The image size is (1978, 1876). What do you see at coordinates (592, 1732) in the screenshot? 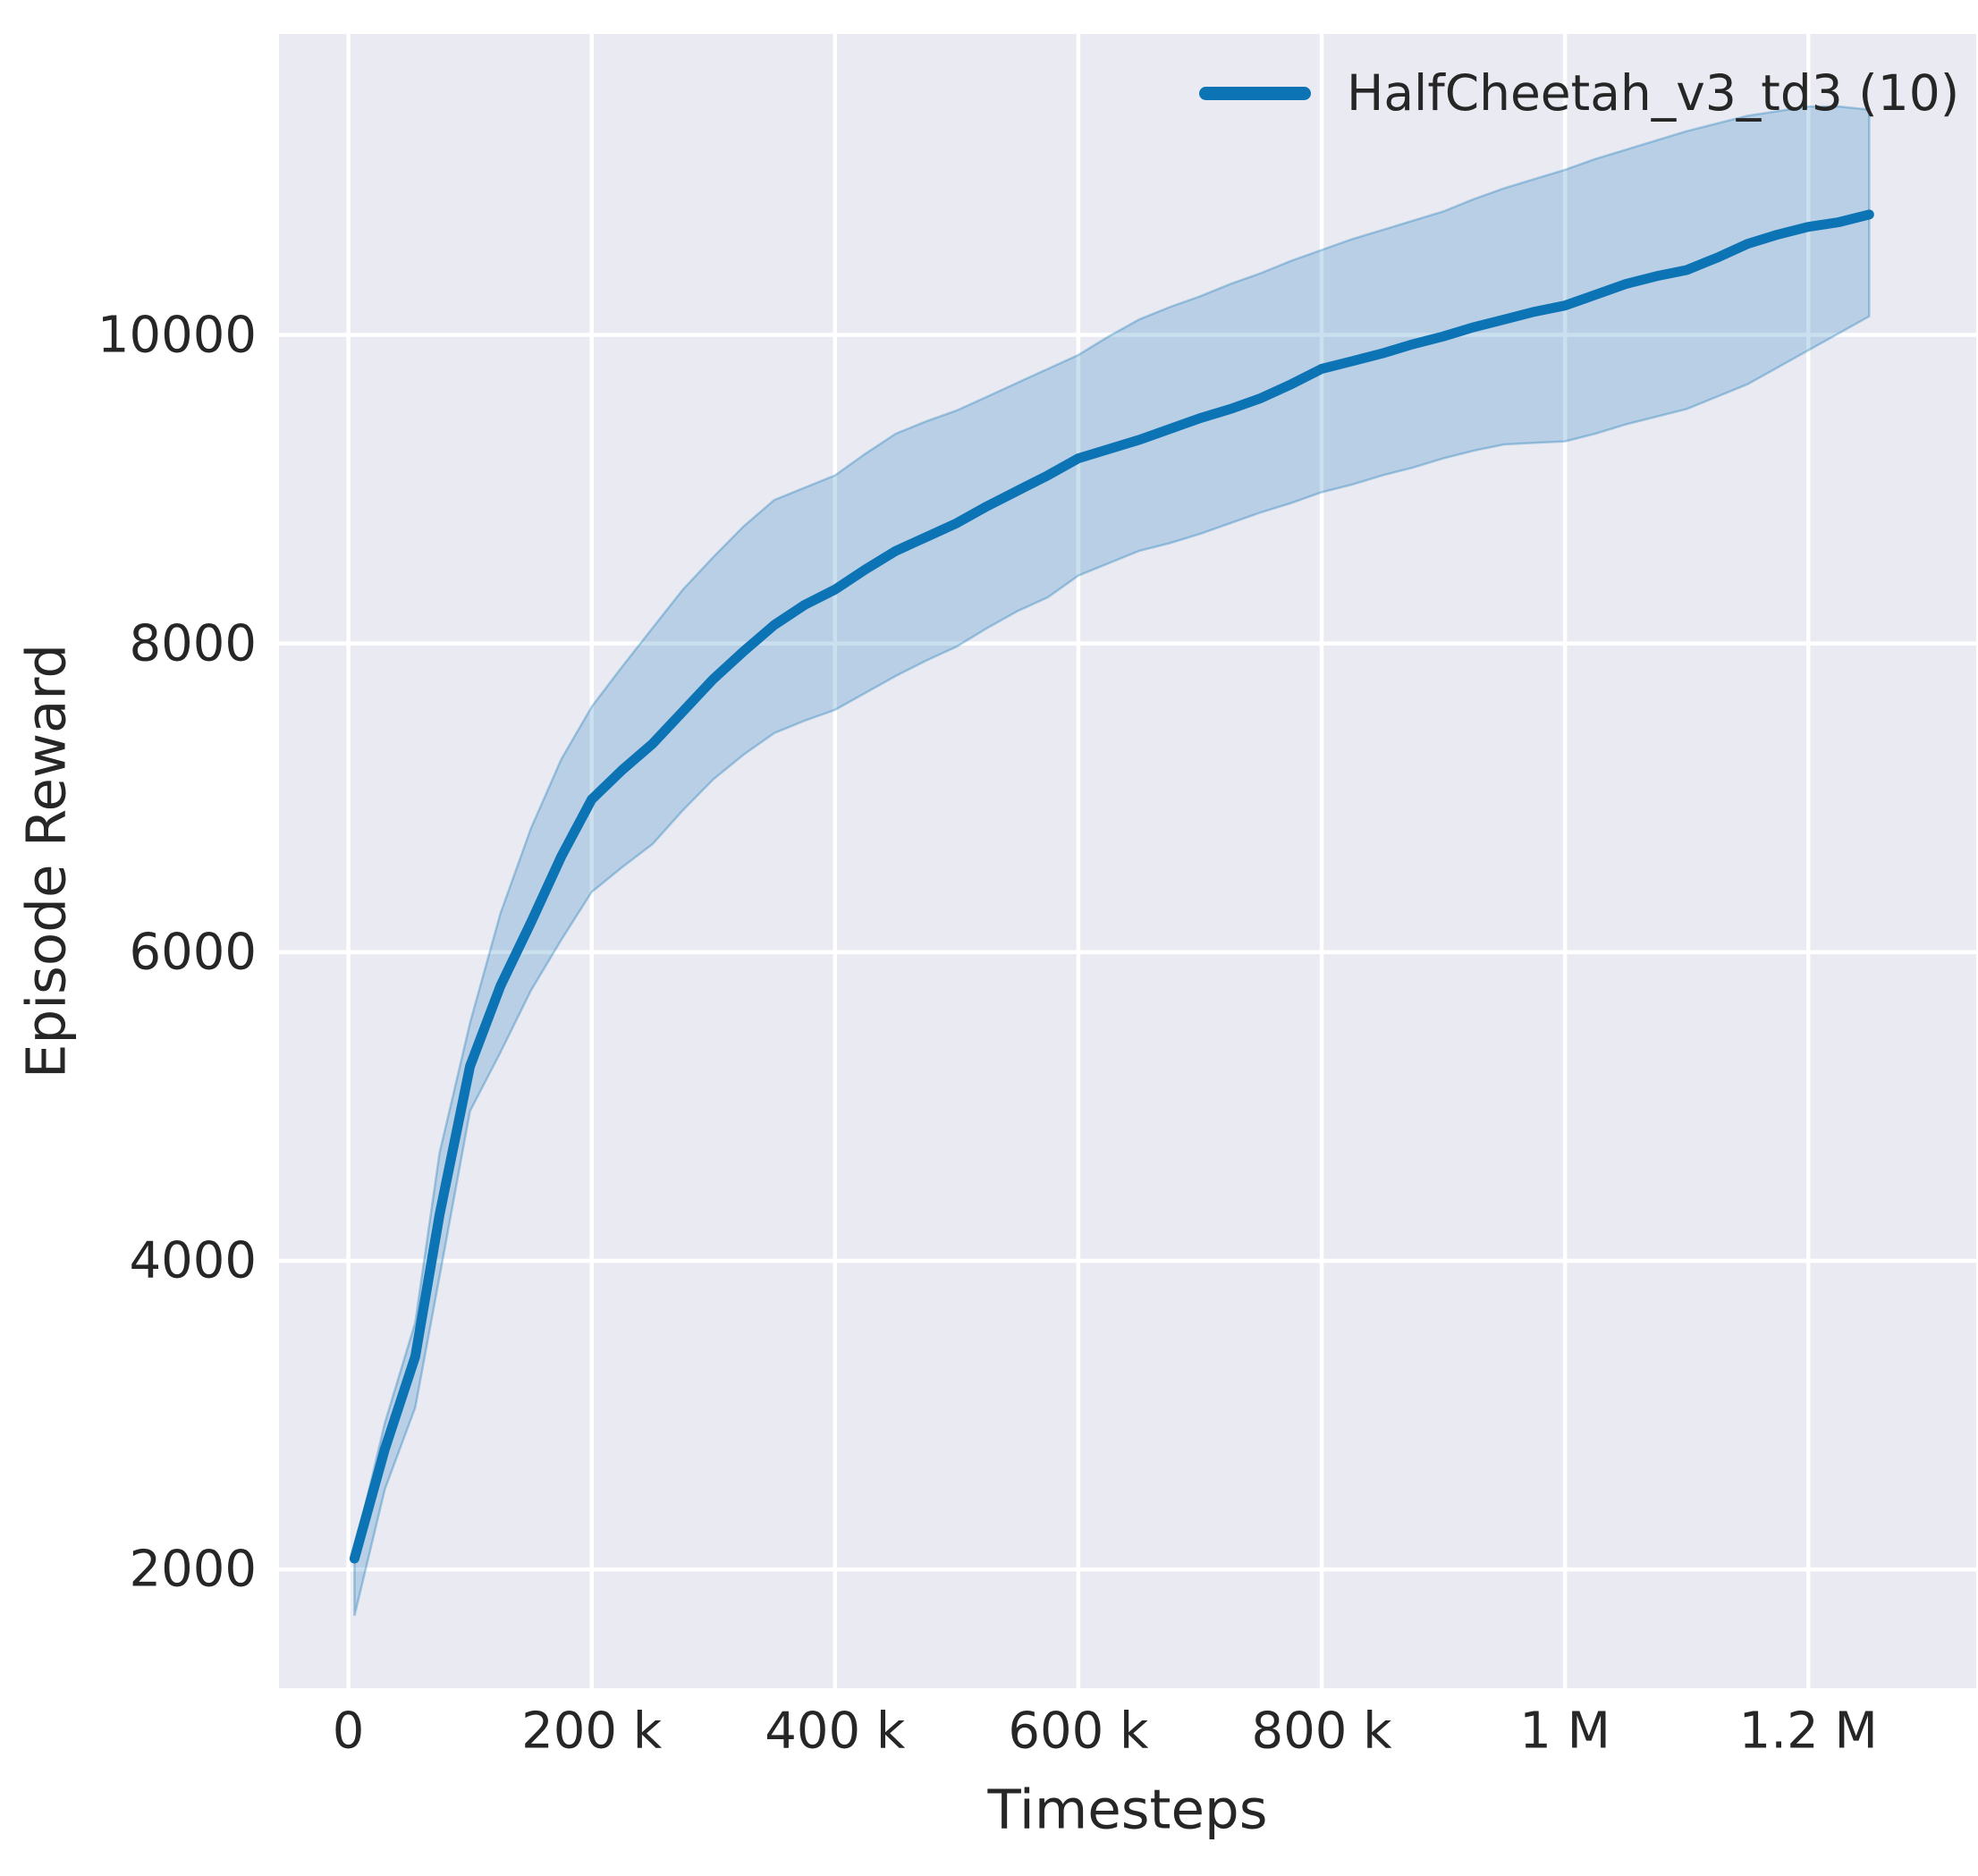
I see `x-tick-label: 200 k` at bounding box center [592, 1732].